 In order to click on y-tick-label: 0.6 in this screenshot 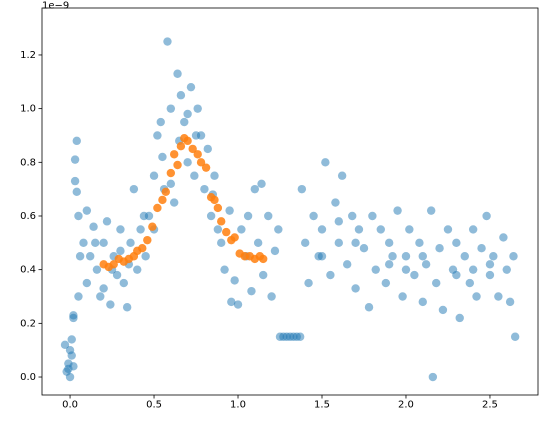, I will do `click(28, 216)`.